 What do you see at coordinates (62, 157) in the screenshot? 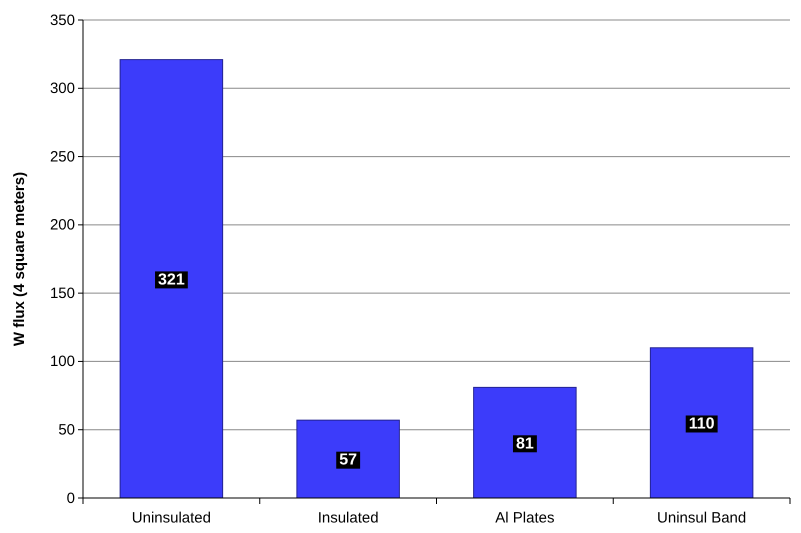
I see `y-tick-label: 250` at bounding box center [62, 157].